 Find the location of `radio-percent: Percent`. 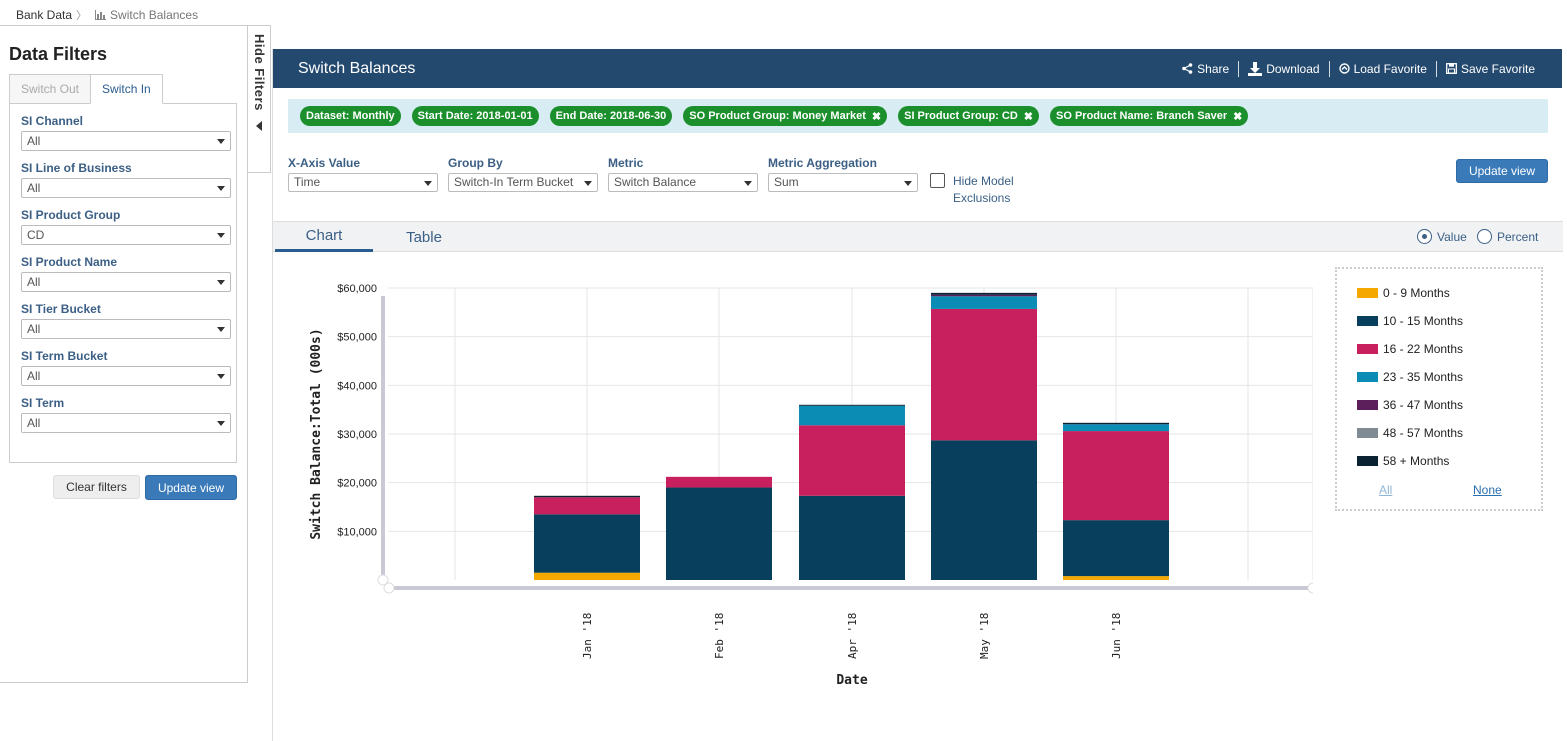

radio-percent: Percent is located at coordinates (1507, 236).